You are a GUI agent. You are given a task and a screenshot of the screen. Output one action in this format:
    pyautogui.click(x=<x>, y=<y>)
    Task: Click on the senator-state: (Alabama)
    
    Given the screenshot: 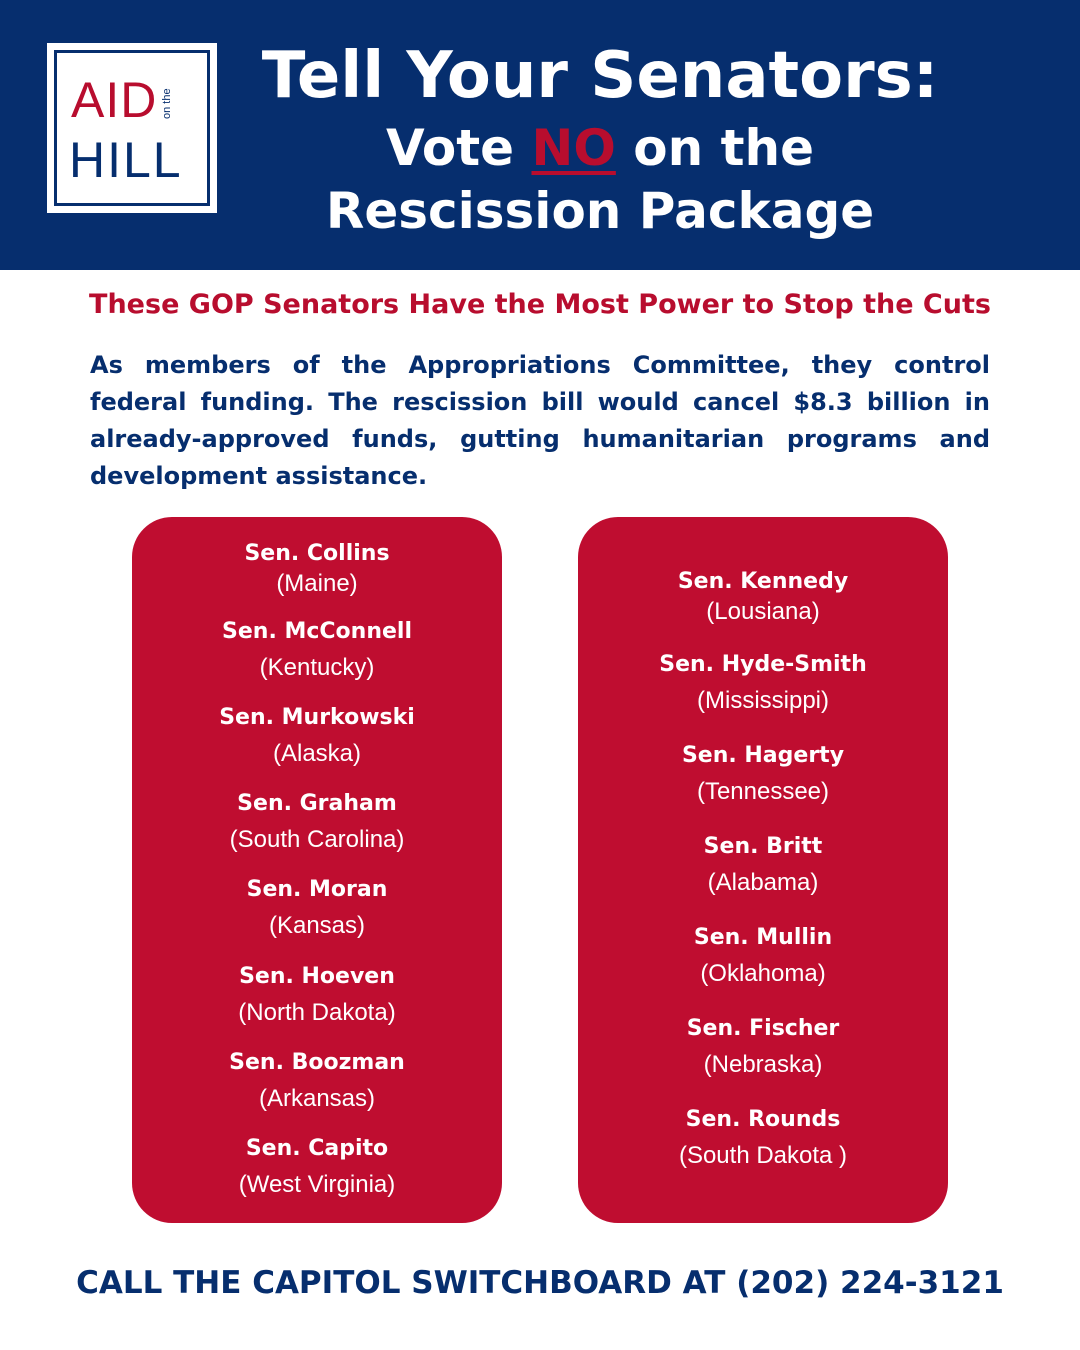 What is the action you would take?
    pyautogui.click(x=763, y=882)
    